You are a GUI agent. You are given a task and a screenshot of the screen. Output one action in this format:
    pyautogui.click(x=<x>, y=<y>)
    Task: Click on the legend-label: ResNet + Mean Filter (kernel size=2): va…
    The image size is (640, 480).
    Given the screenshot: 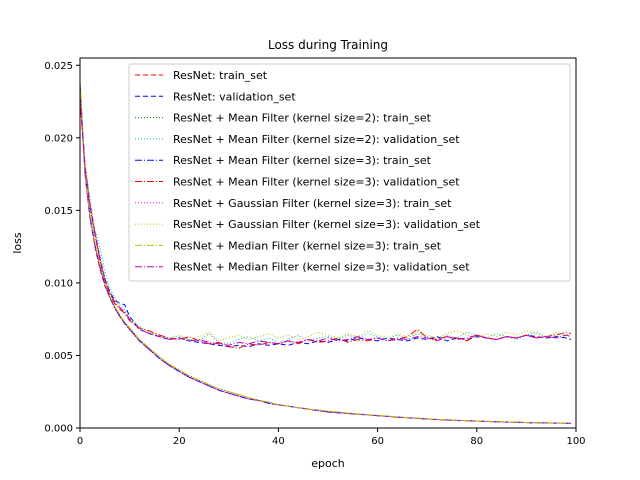 What is the action you would take?
    pyautogui.click(x=316, y=139)
    